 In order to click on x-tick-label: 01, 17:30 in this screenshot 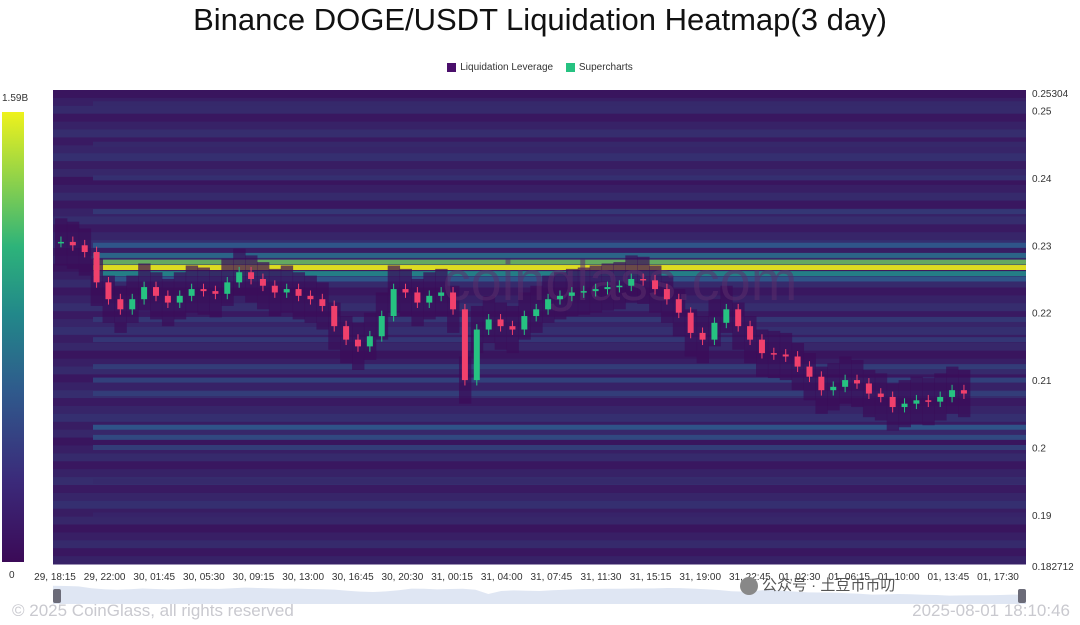, I will do `click(998, 577)`.